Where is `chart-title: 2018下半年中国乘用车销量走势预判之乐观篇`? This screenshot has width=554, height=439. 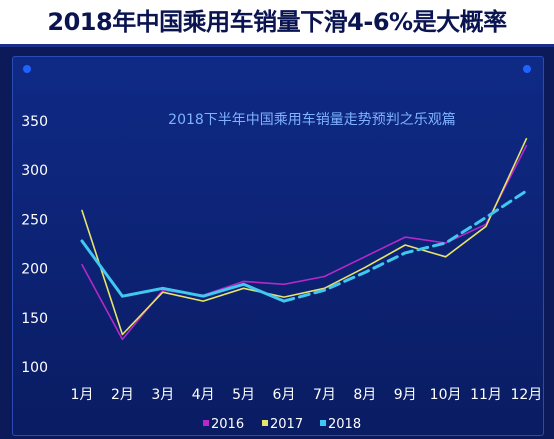 chart-title: 2018下半年中国乘用车销量走势预判之乐观篇 is located at coordinates (312, 119).